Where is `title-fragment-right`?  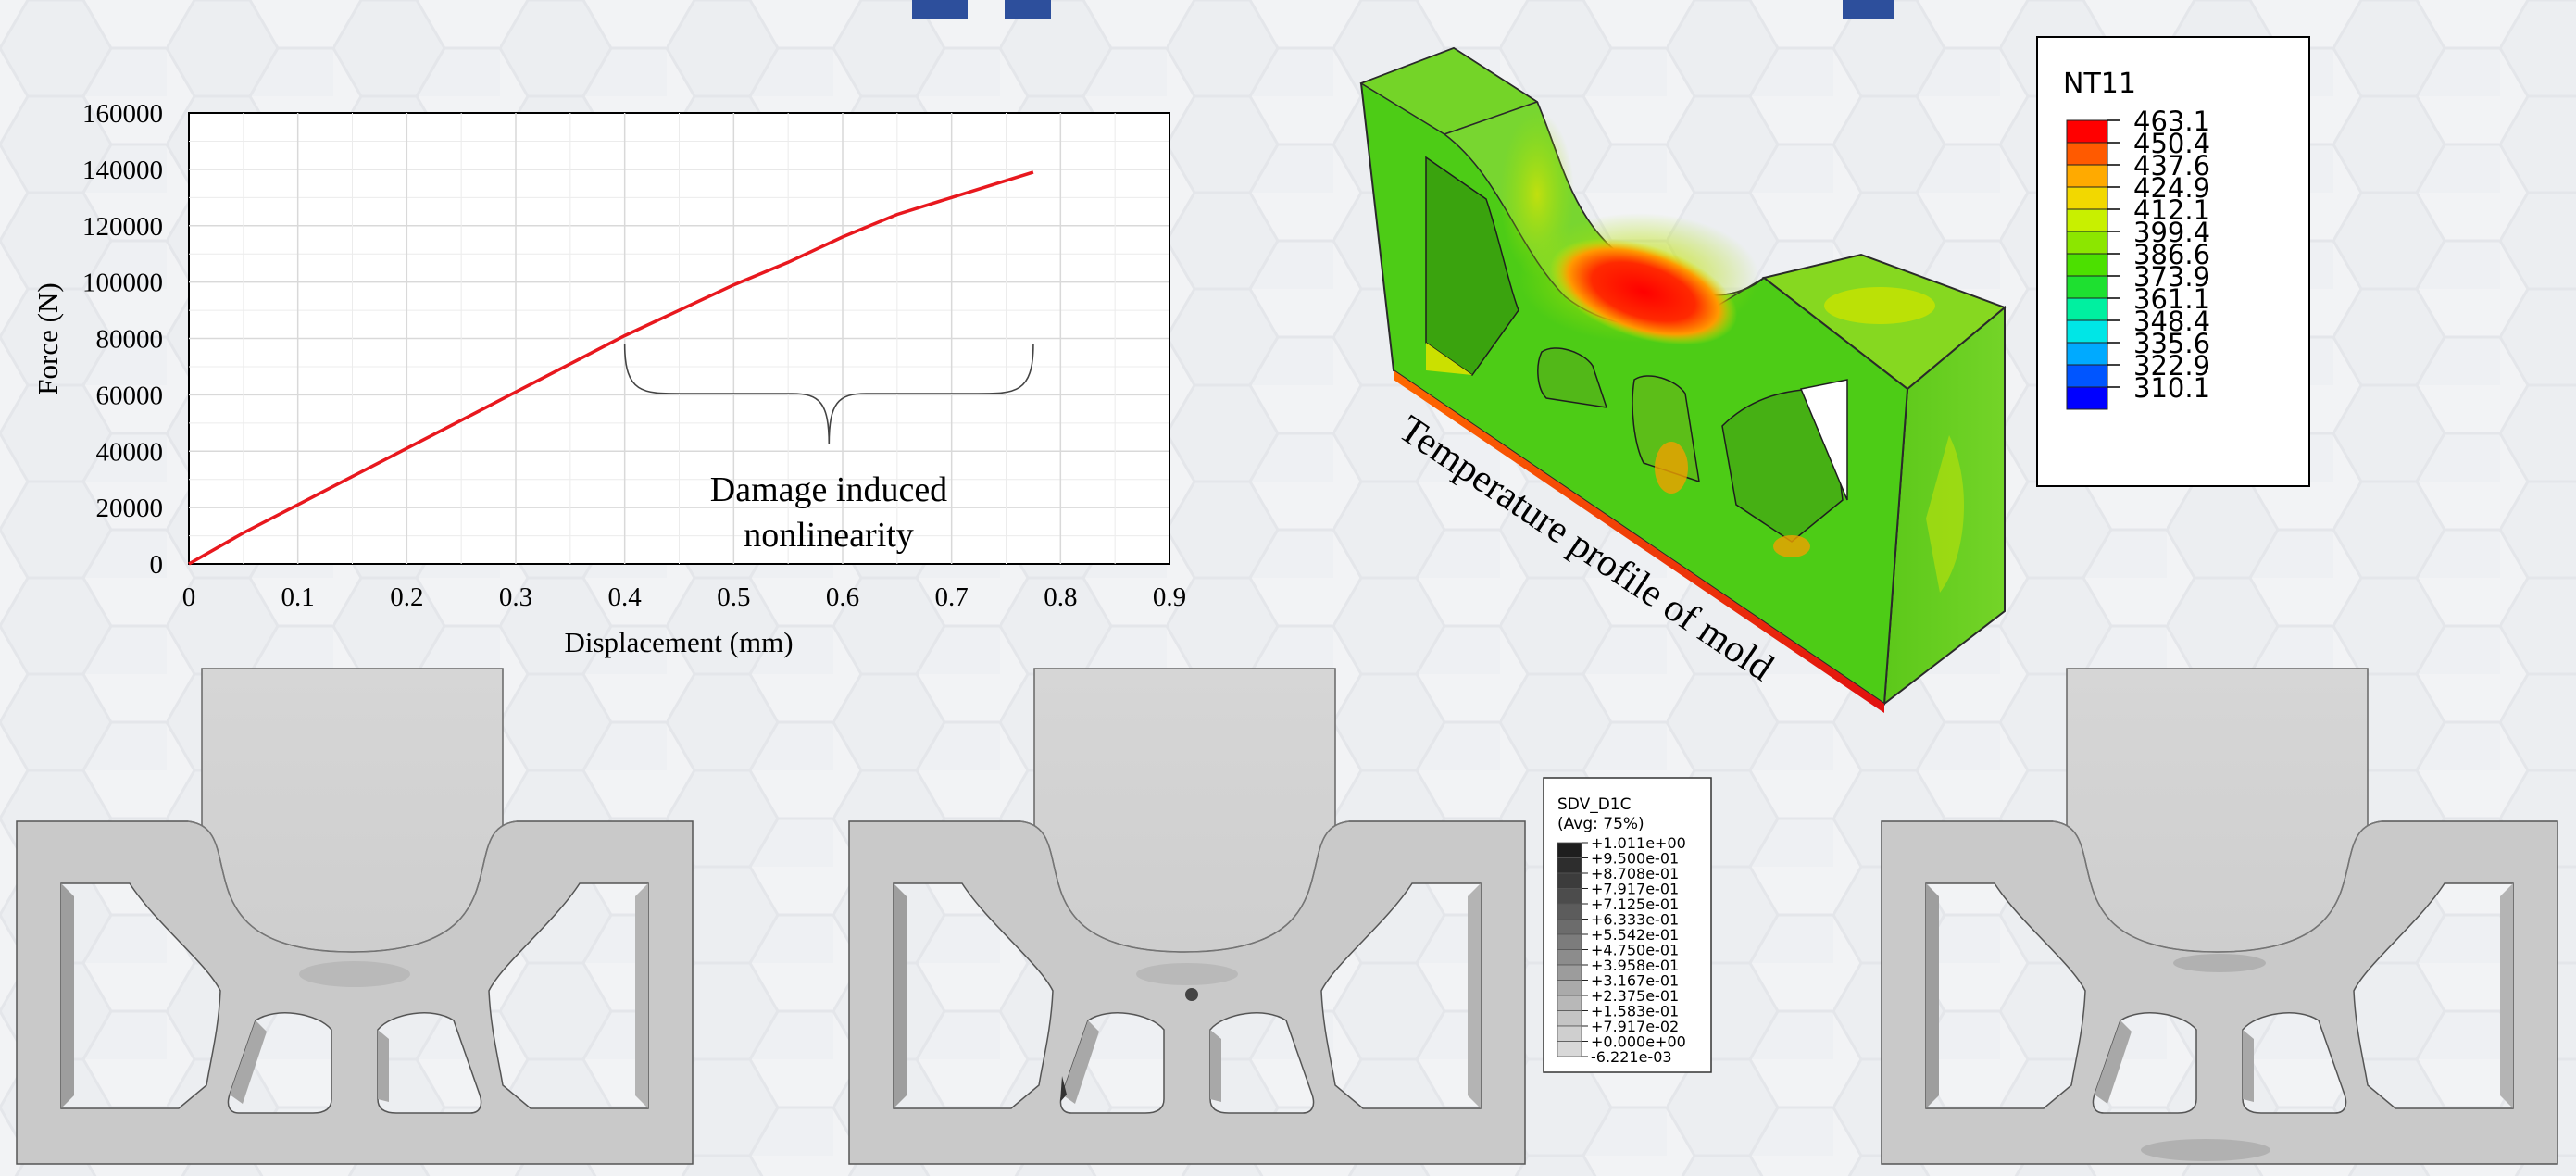 title-fragment-right is located at coordinates (1868, 9).